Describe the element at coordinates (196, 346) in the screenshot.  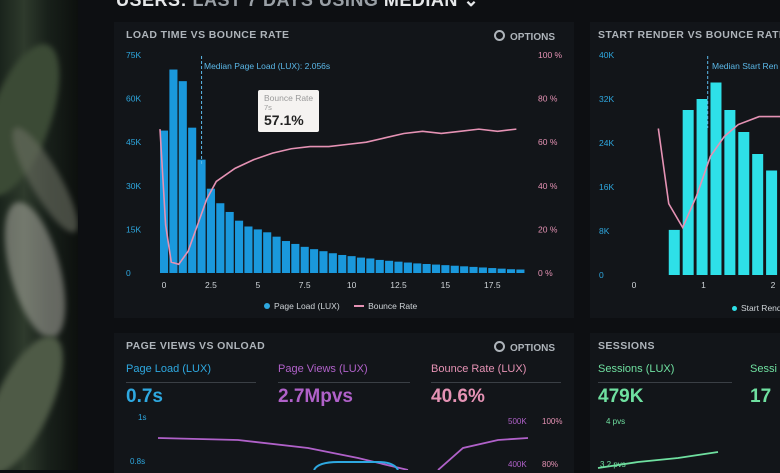
I see `panel-title: PAGE VIEWS VS ONLOAD` at that location.